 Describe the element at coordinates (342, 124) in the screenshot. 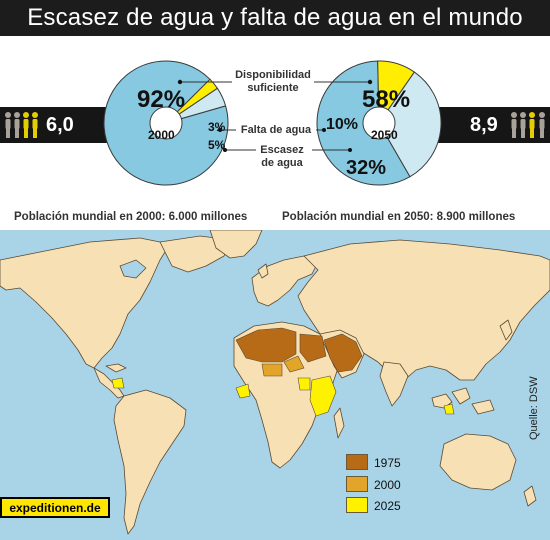

I see `pie-2050-label-shortage: 10%` at that location.